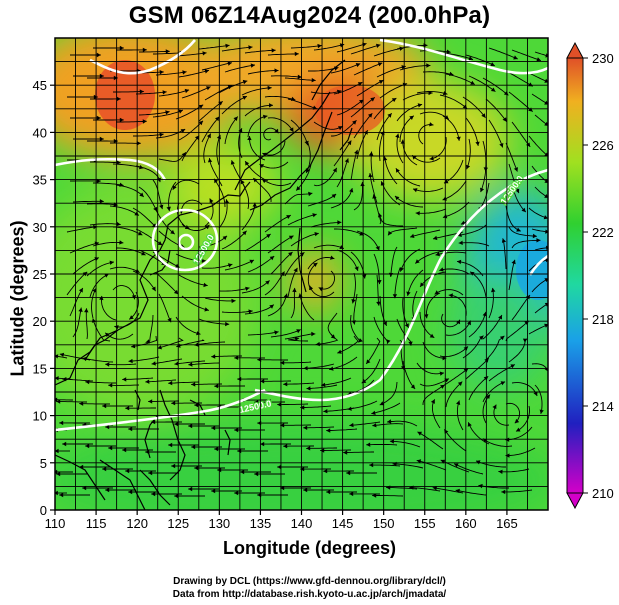  I want to click on y-tick-label: 0, so click(43, 510).